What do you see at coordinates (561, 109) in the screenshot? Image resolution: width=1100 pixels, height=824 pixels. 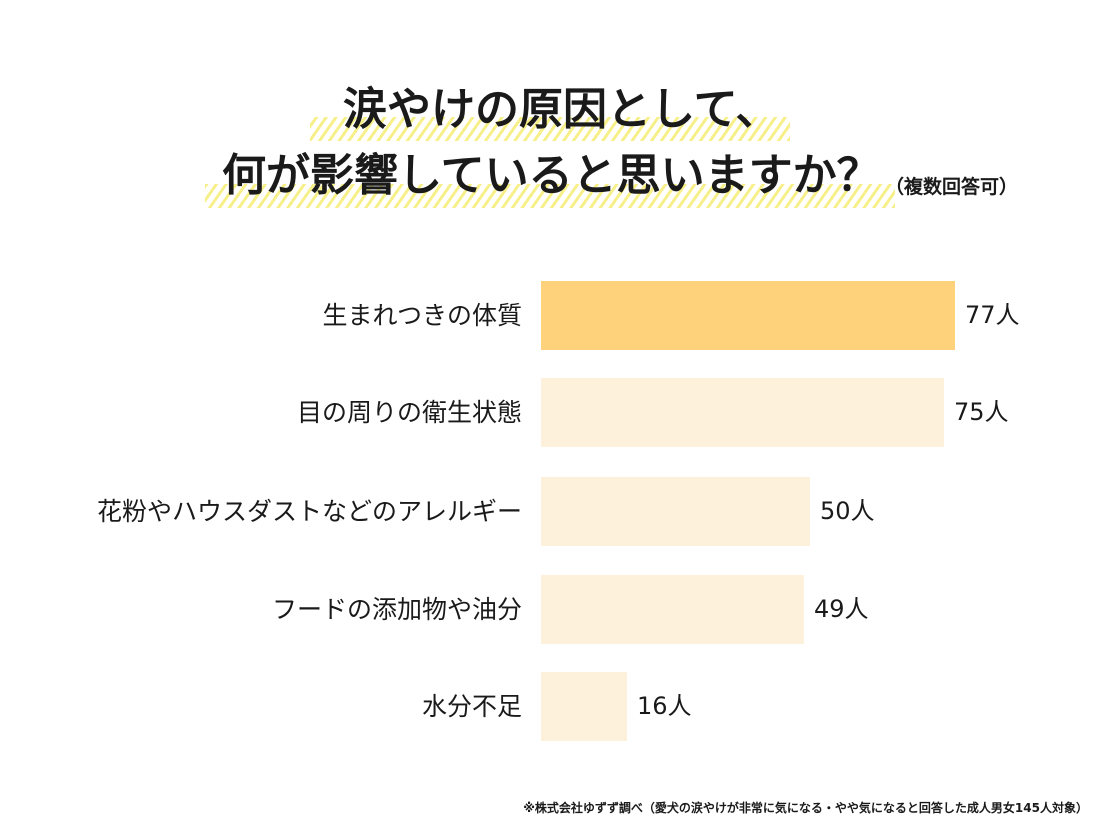 I see `chart-title-line-1: 涙やけの原因として、` at bounding box center [561, 109].